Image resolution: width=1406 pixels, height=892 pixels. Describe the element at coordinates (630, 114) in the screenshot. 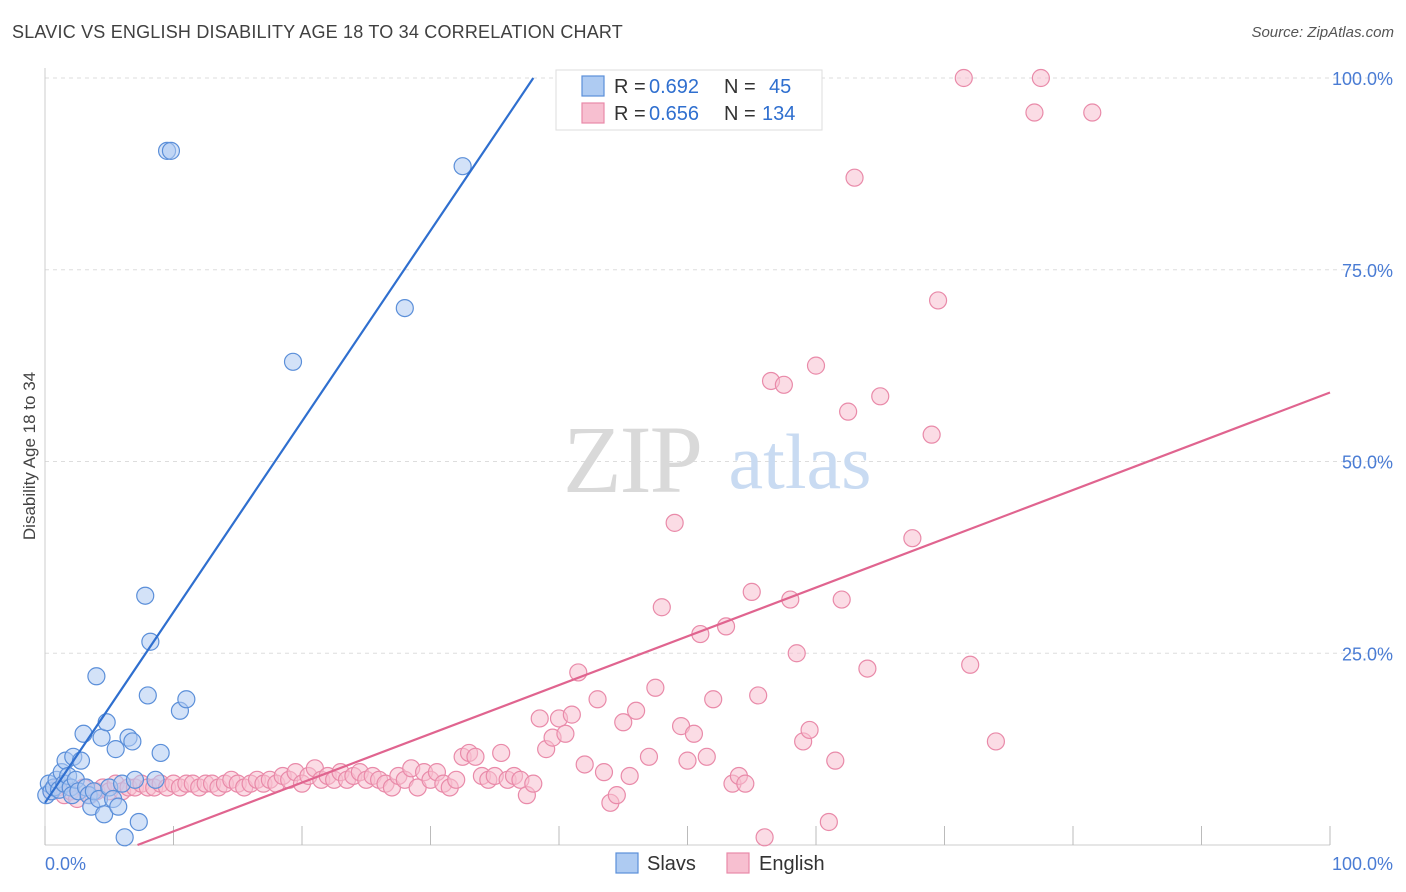

I see `english-r-label: R =` at that location.